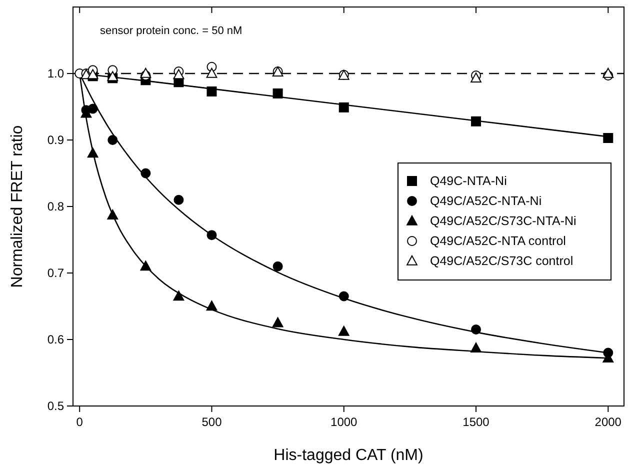  I want to click on x-tick-label: 500, so click(212, 422).